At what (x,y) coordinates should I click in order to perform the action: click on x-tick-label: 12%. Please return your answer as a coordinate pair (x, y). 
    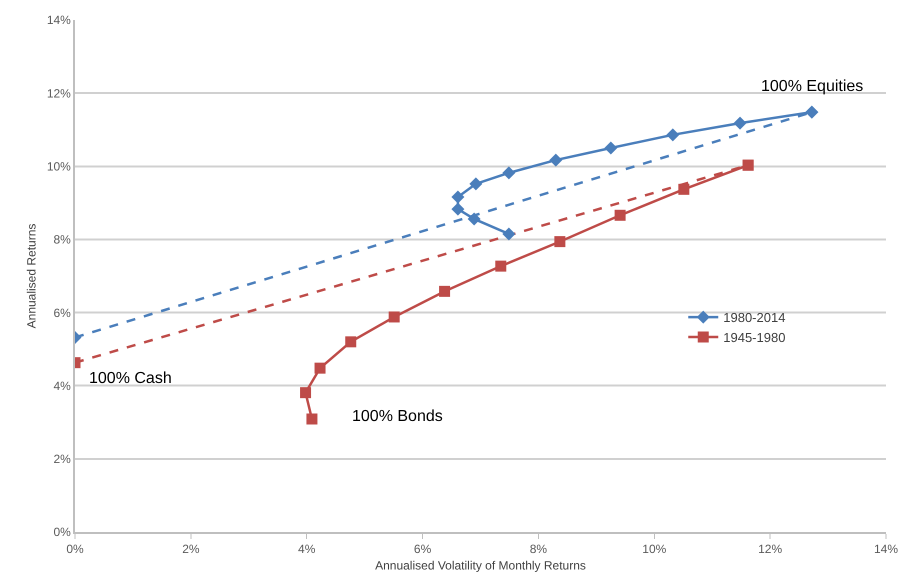
    Looking at the image, I should click on (770, 549).